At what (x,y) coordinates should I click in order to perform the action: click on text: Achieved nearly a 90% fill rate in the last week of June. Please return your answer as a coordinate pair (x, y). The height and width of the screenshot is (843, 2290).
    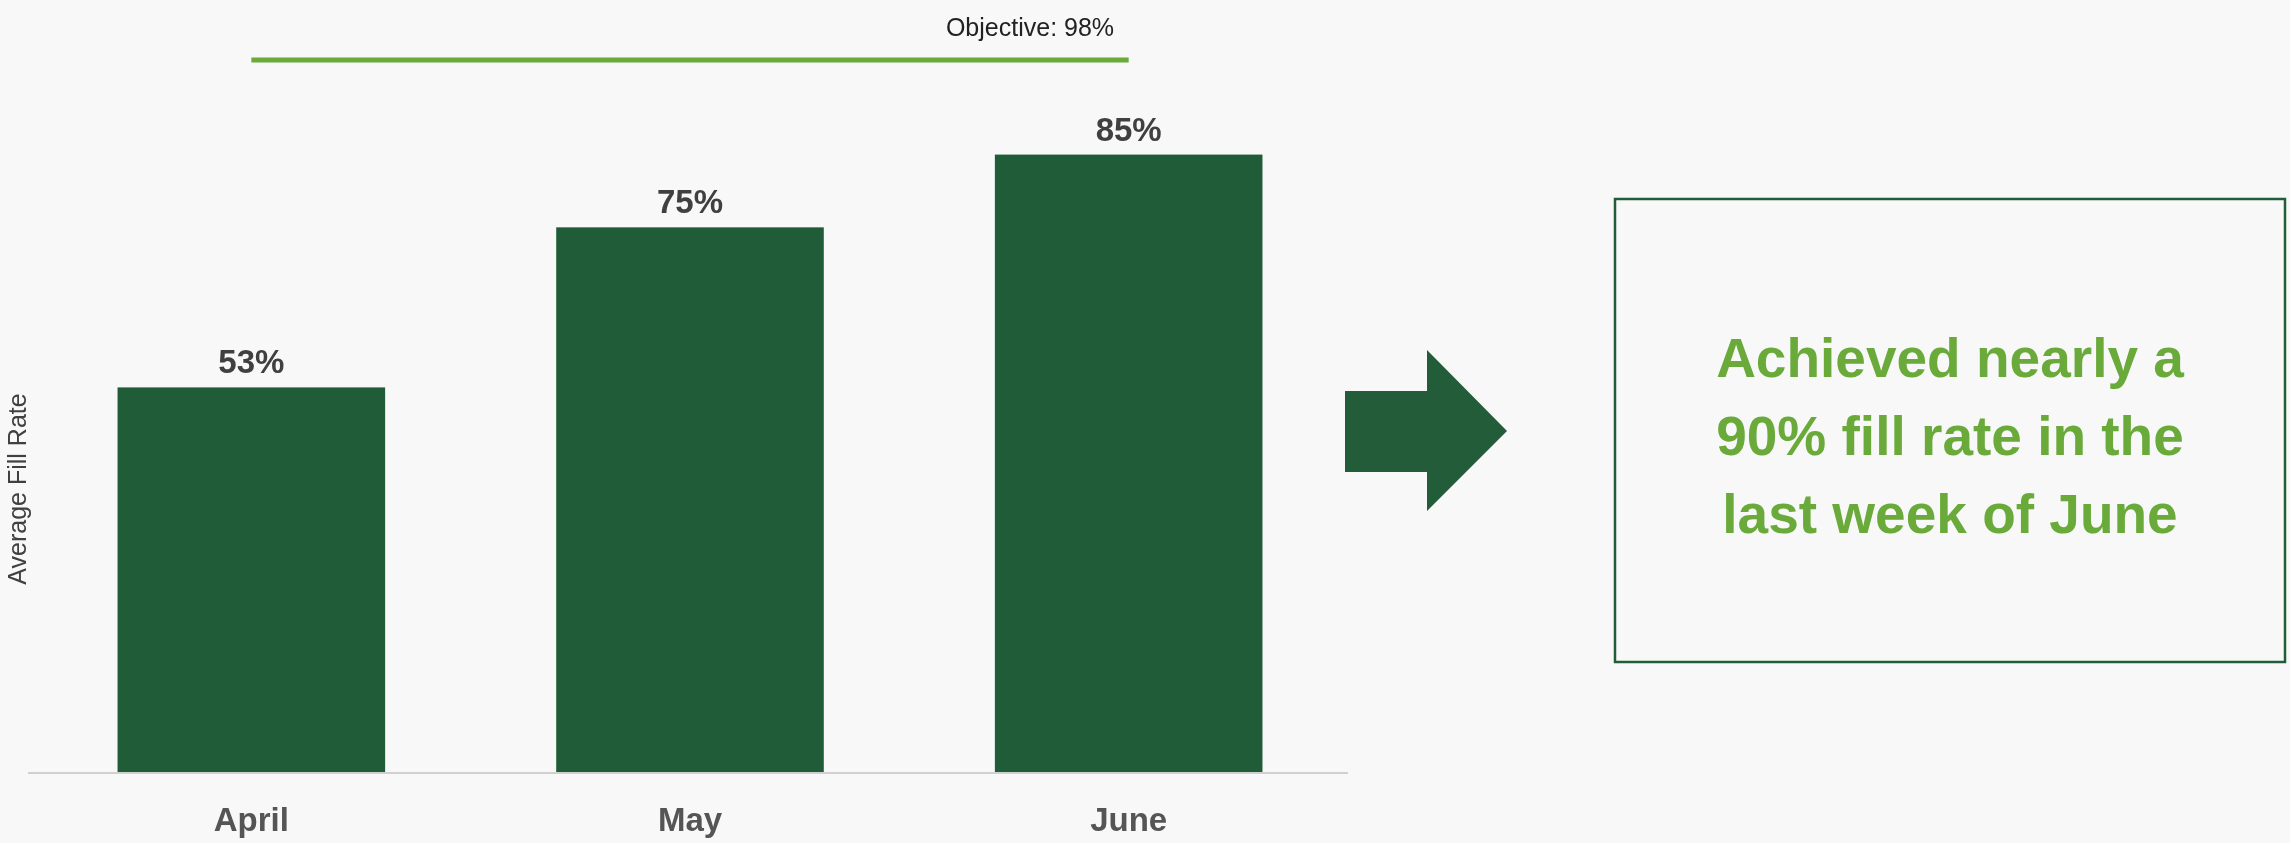
    Looking at the image, I should click on (1950, 436).